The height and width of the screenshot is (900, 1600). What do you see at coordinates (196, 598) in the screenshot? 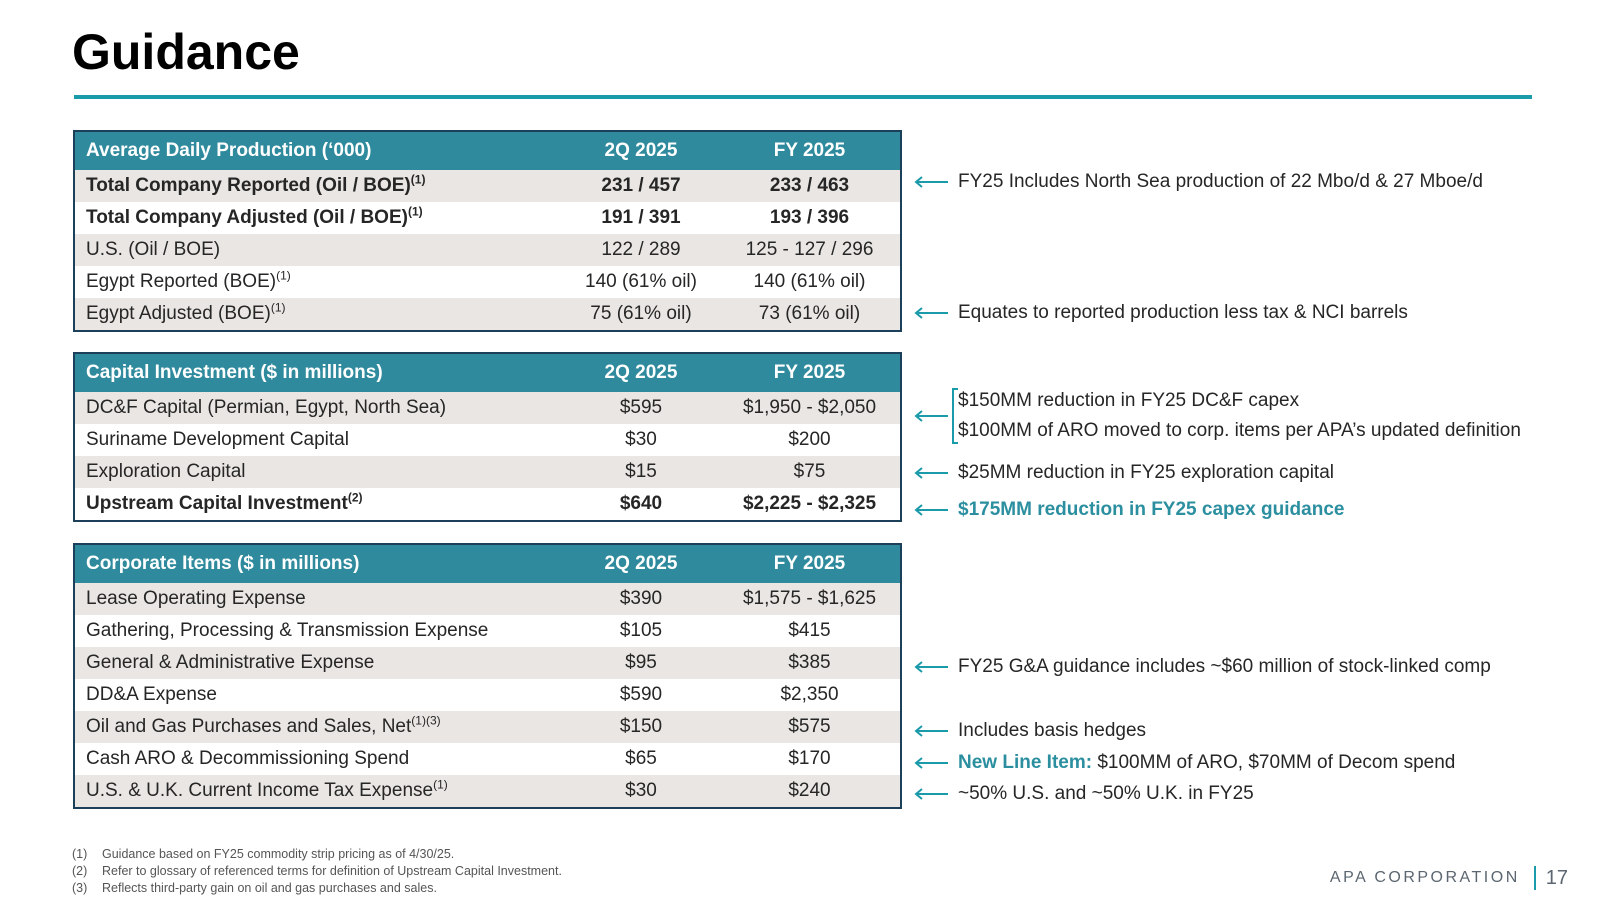
I see `row-label: Lease Operating Expense` at bounding box center [196, 598].